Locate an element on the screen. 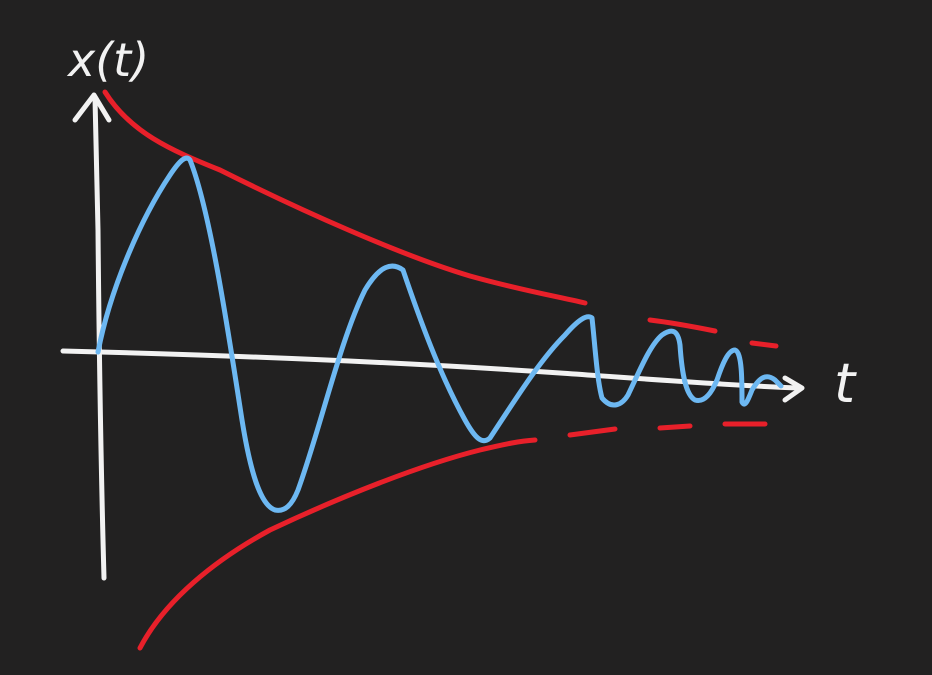 The image size is (932, 675). y-axis-line is located at coordinates (99, 338).